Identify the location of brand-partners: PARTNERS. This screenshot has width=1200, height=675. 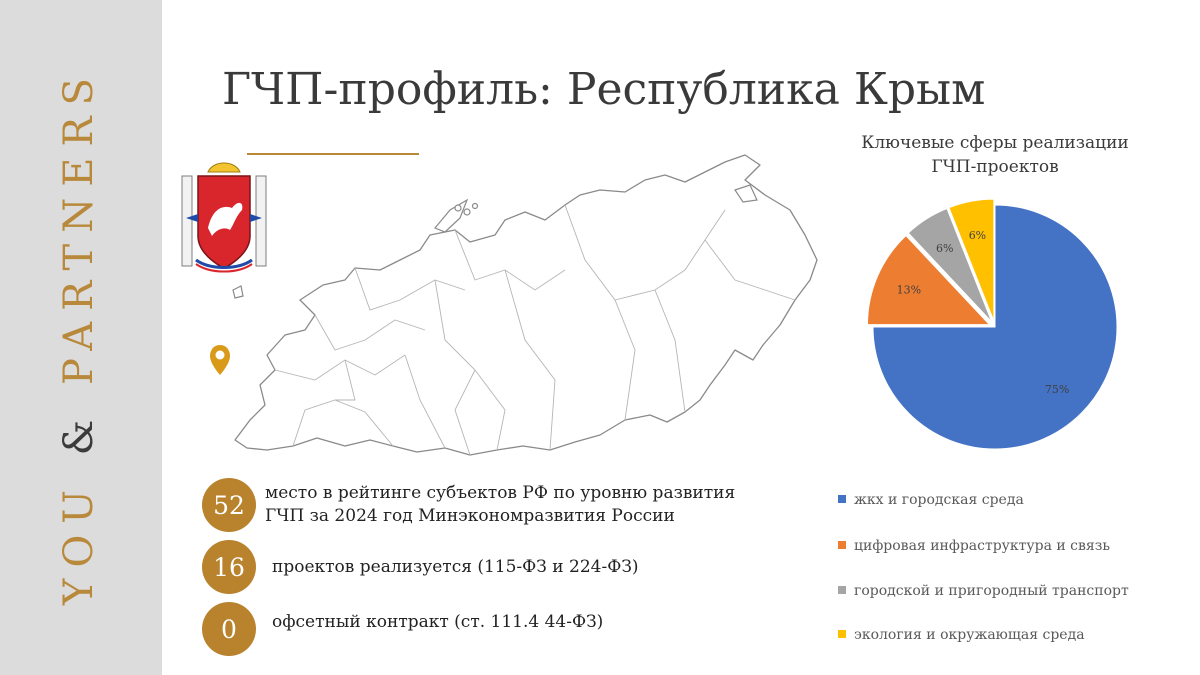
(79, 226).